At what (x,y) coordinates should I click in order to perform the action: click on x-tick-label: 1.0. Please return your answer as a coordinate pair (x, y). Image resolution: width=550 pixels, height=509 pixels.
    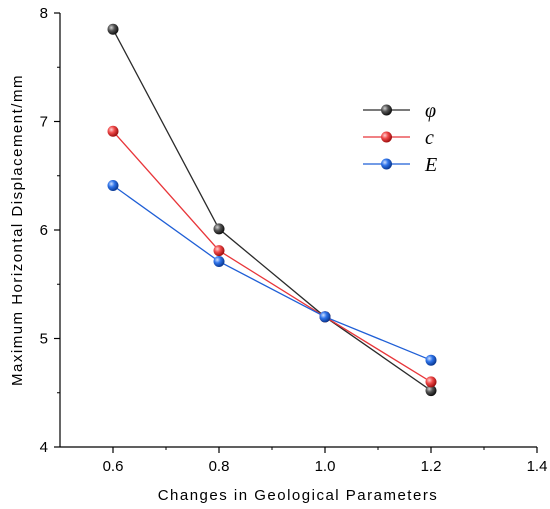
    Looking at the image, I should click on (325, 466).